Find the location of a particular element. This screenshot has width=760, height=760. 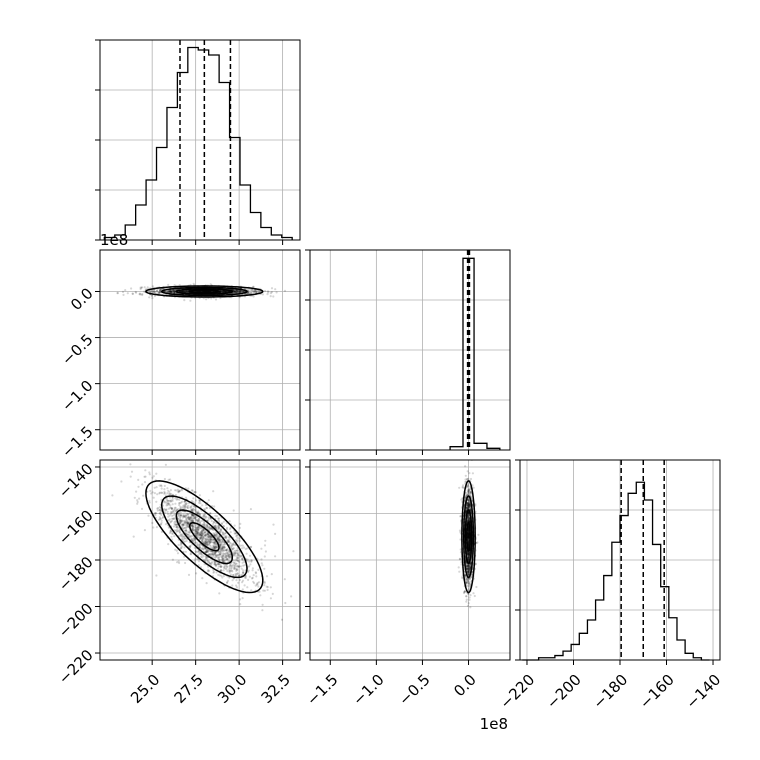

hist-p1-frame is located at coordinates (200, 140).